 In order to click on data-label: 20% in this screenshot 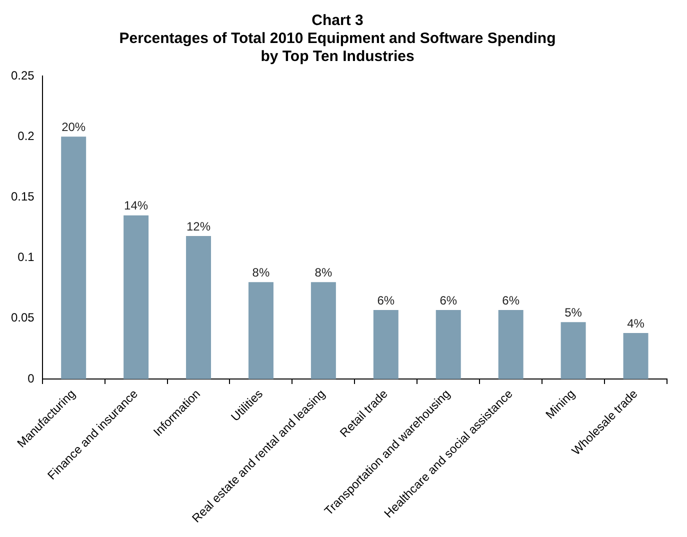, I will do `click(74, 127)`.